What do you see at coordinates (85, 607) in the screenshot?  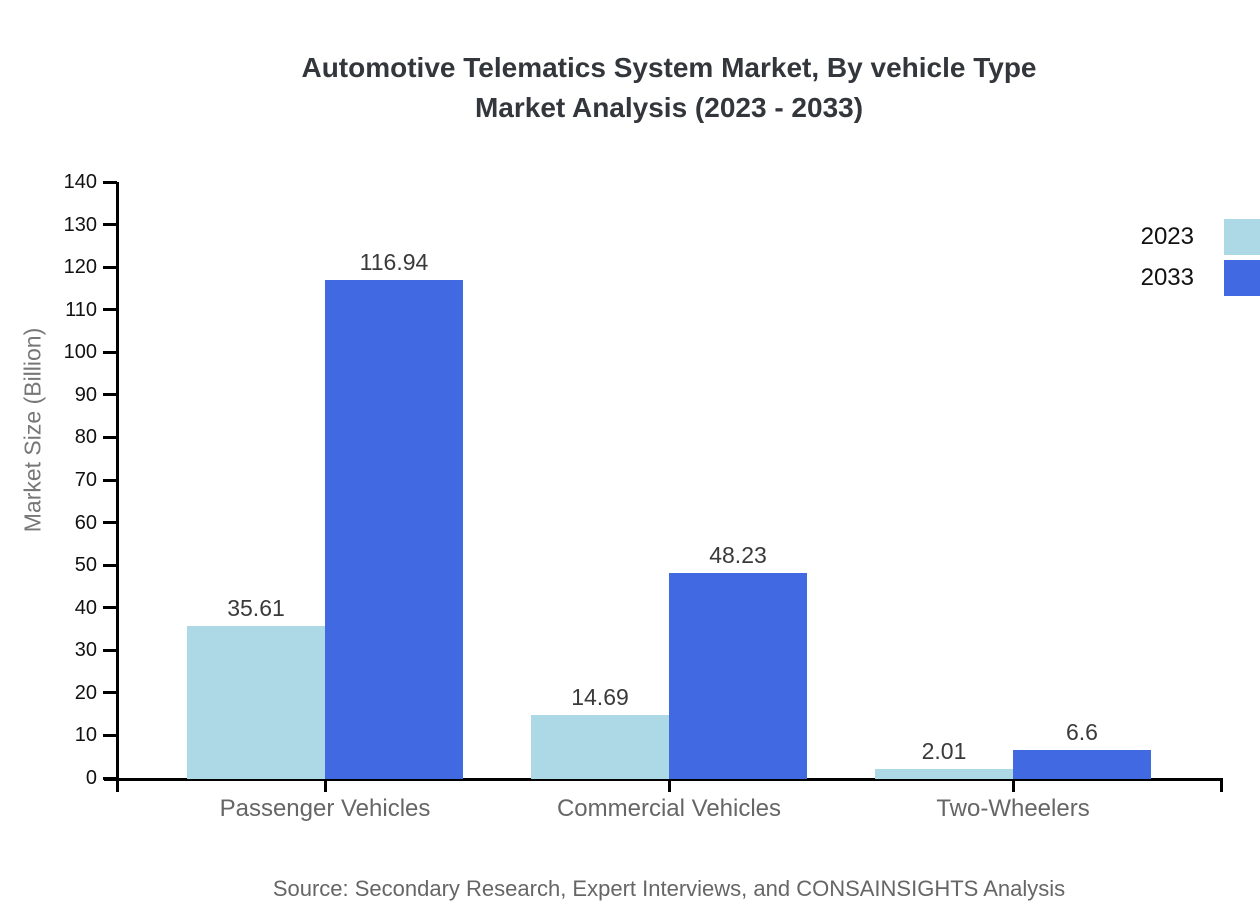 I see `y-tick-label: 40` at bounding box center [85, 607].